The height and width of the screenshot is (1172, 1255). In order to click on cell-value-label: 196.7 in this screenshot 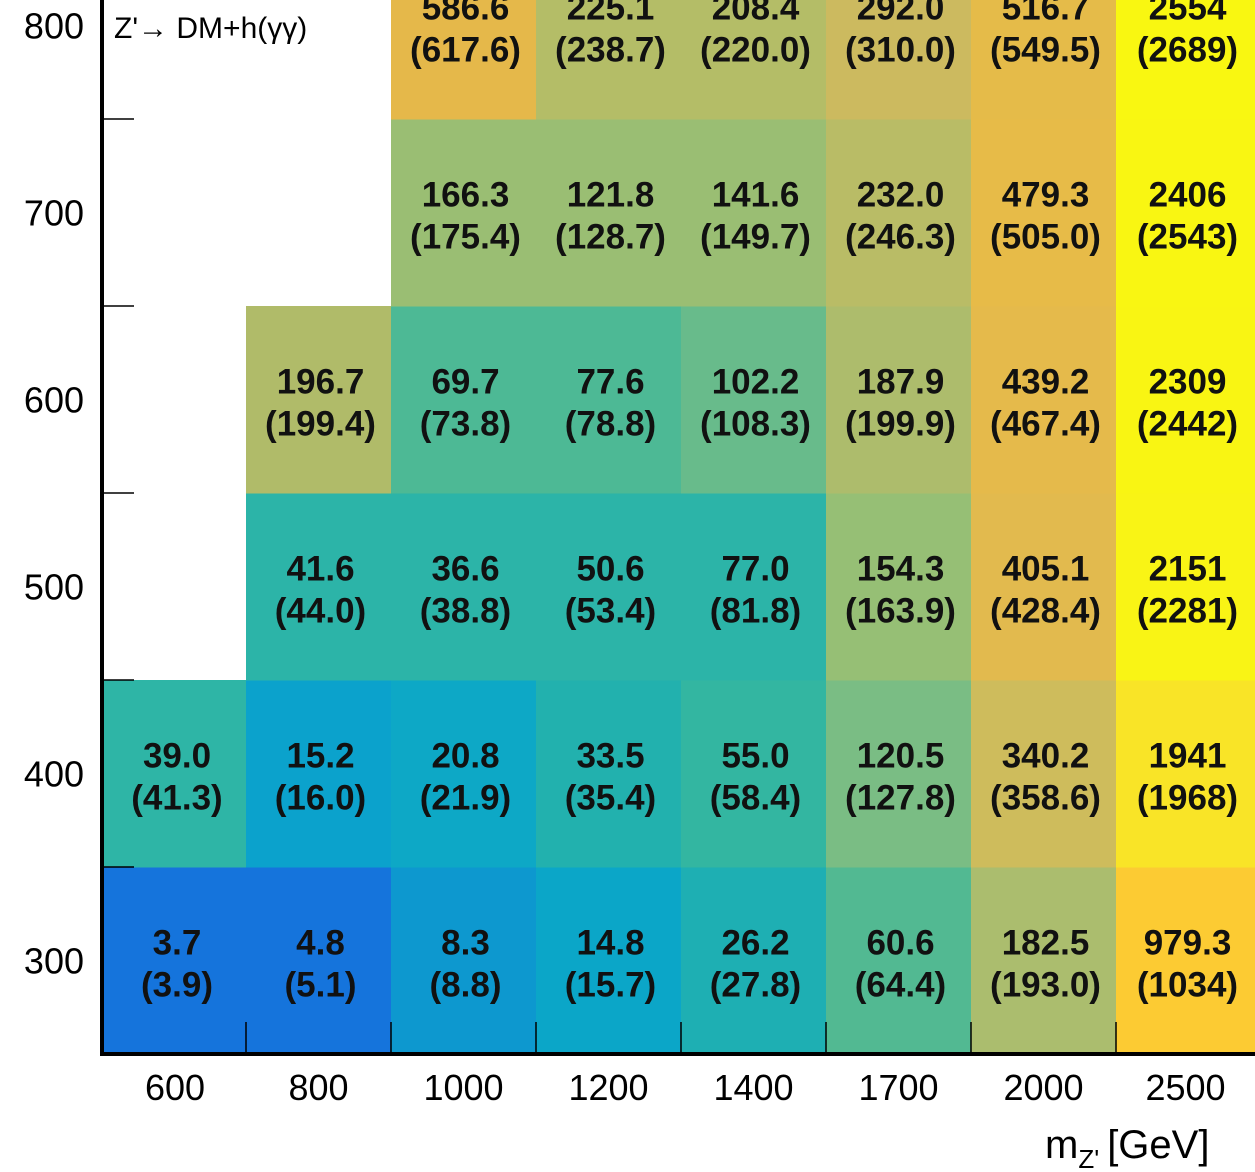, I will do `click(321, 382)`.